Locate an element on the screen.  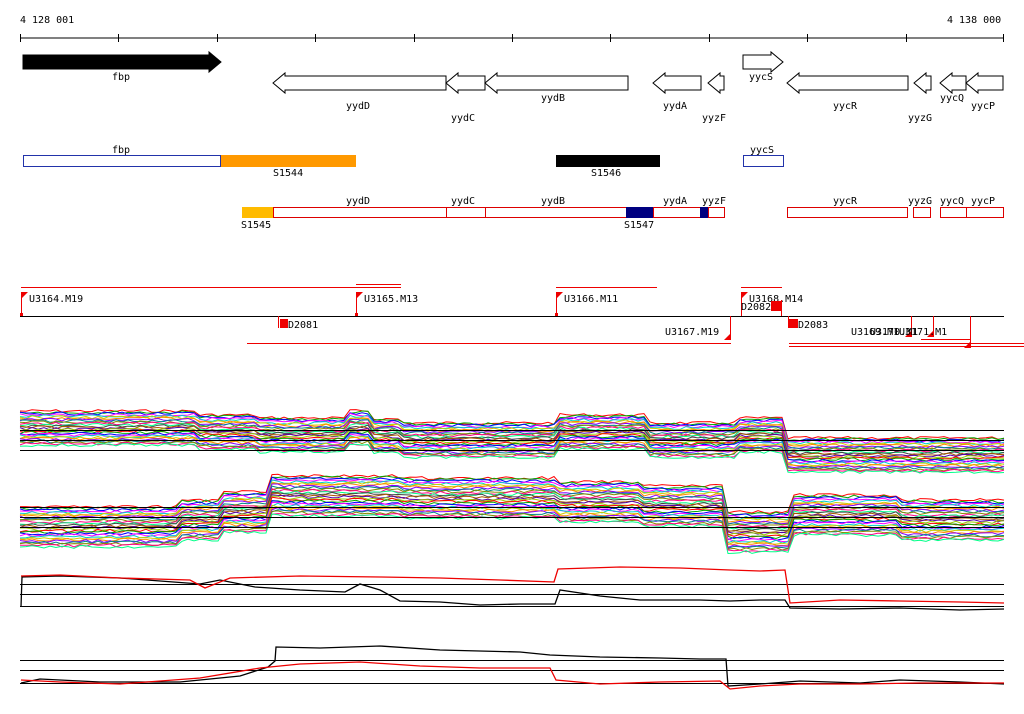
transcript-label: U3167.M19 is located at coordinates (692, 332).